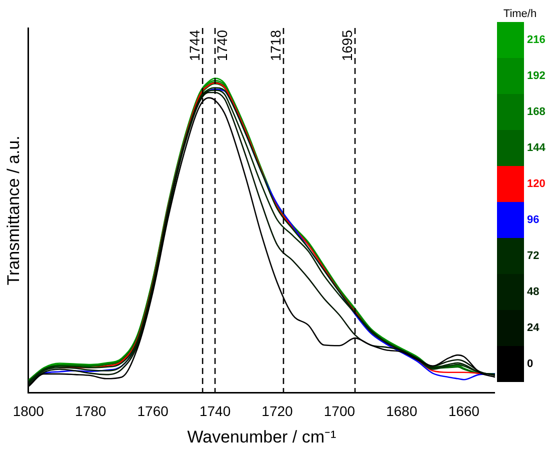  What do you see at coordinates (530, 364) in the screenshot?
I see `text: 0` at bounding box center [530, 364].